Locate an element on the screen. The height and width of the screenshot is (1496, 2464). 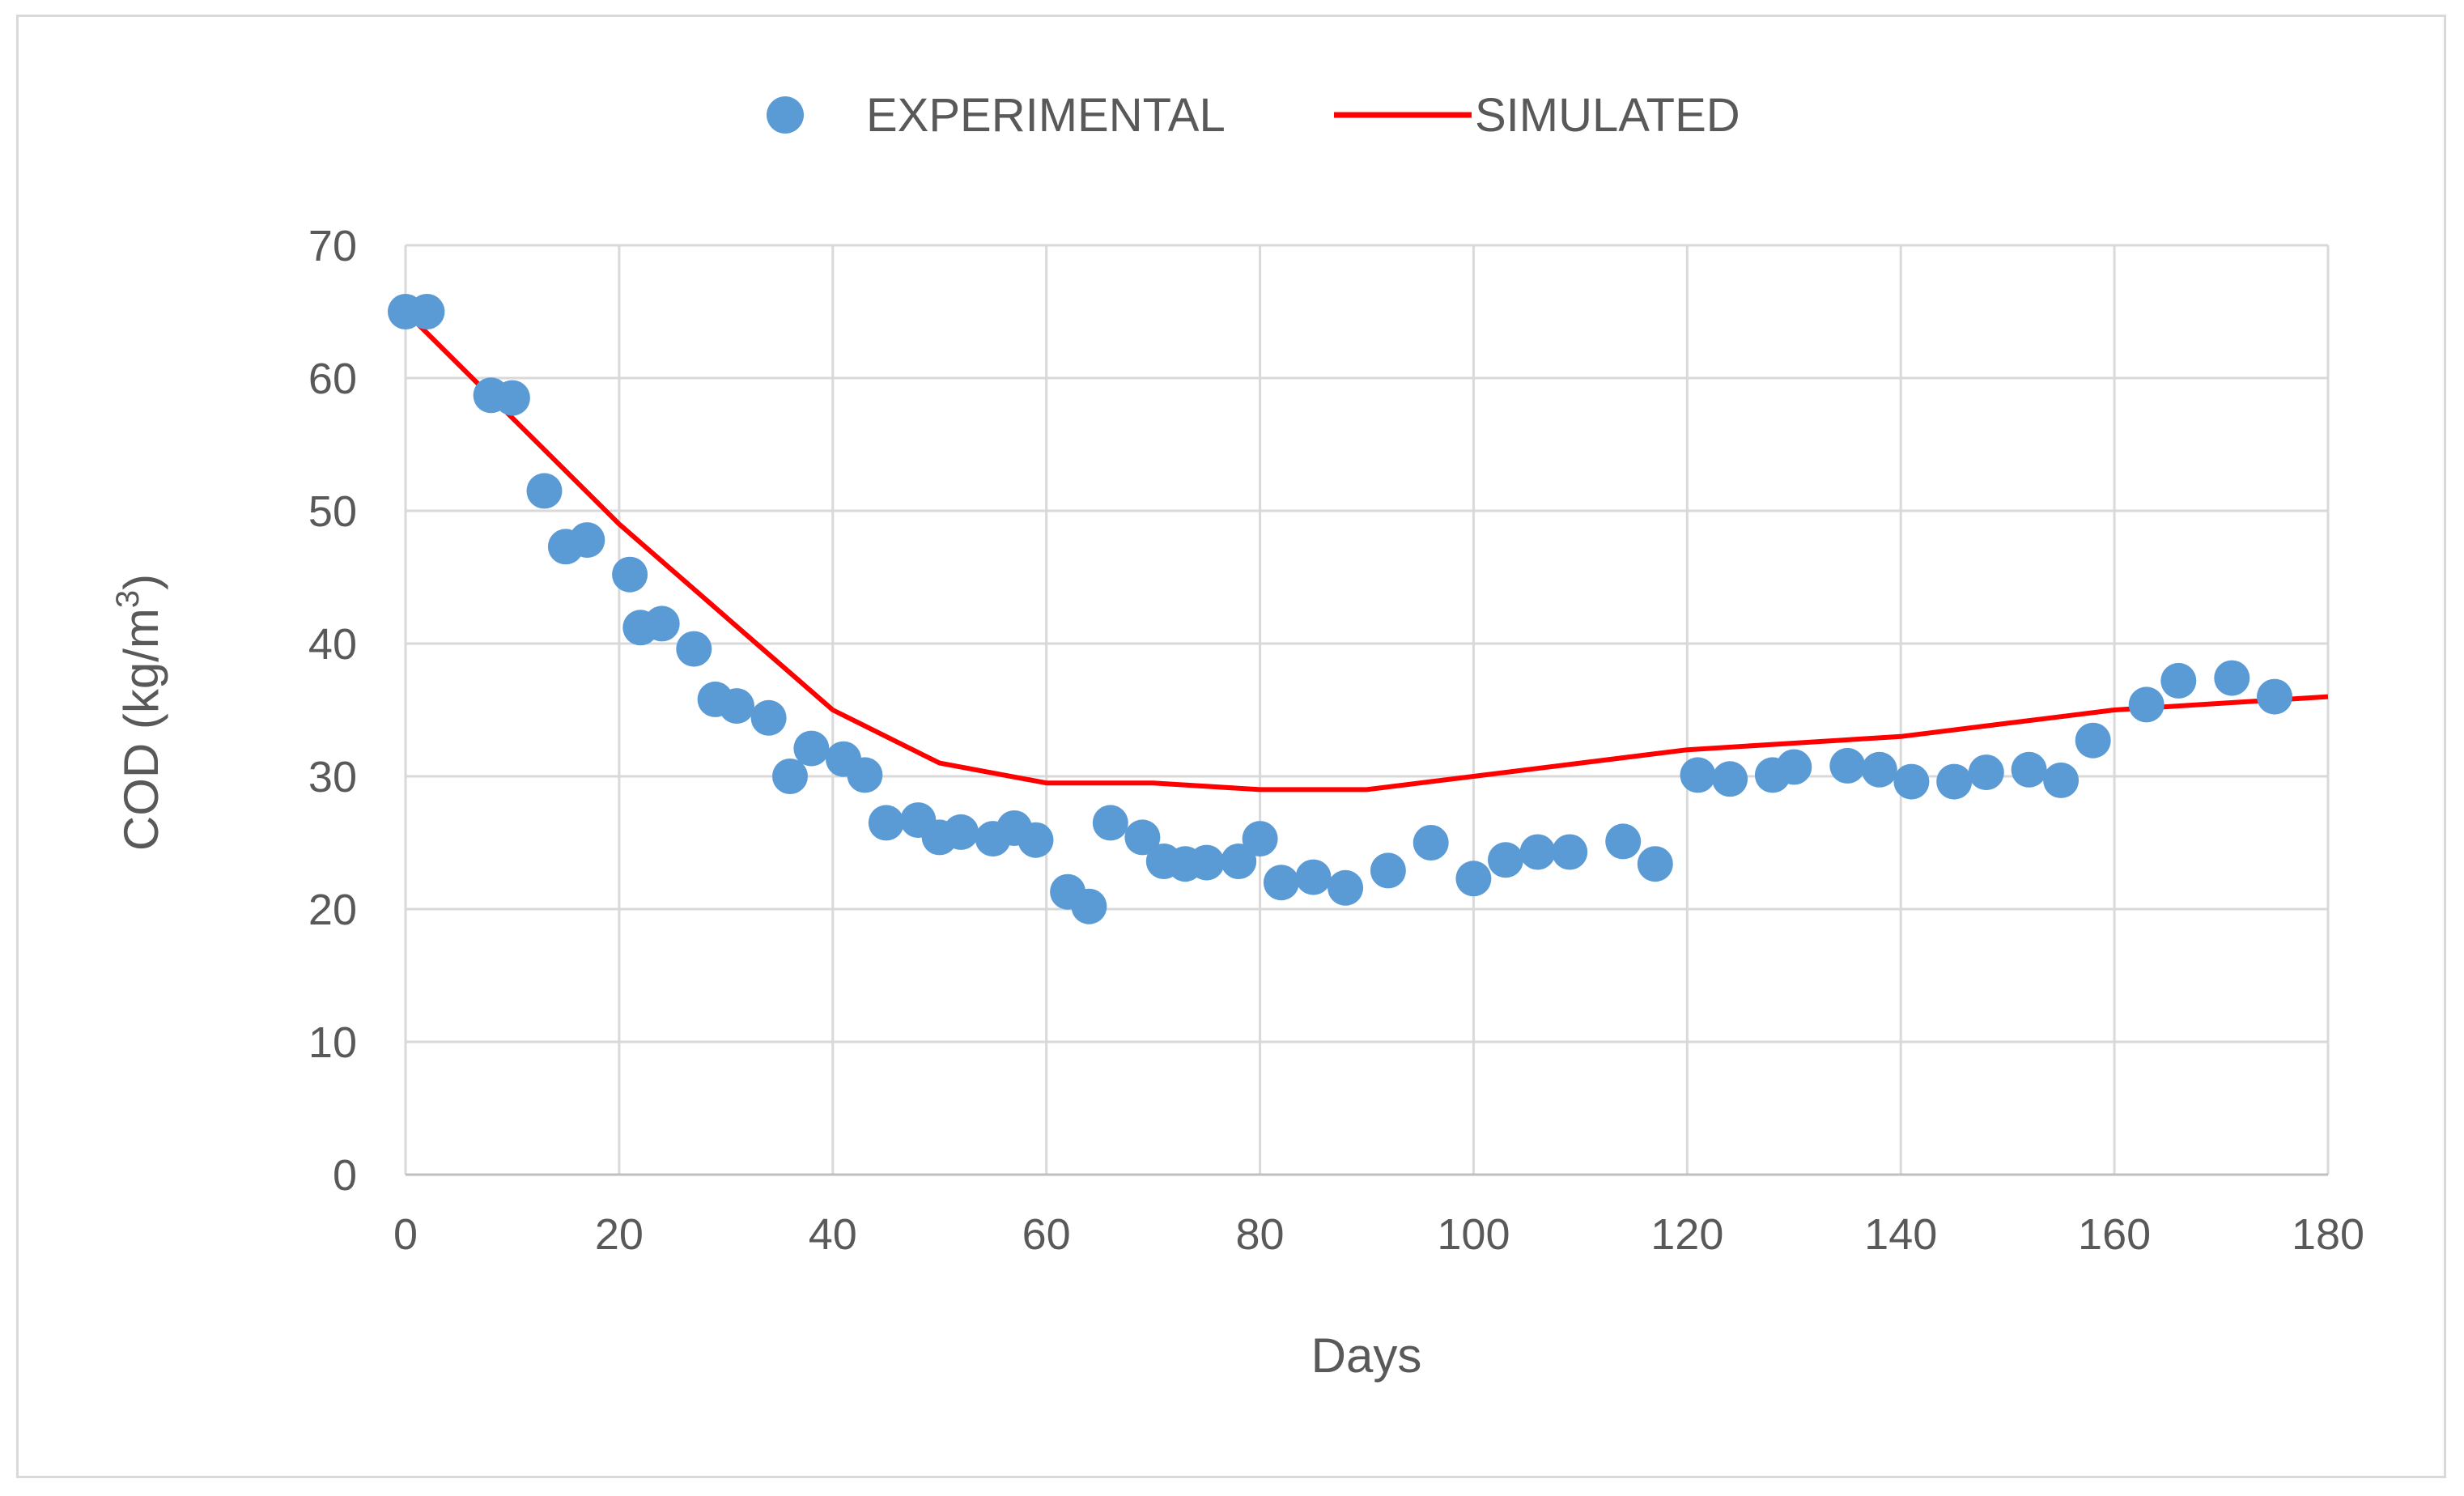
svg-text: COD (kg/m3) is located at coordinates (139, 713).